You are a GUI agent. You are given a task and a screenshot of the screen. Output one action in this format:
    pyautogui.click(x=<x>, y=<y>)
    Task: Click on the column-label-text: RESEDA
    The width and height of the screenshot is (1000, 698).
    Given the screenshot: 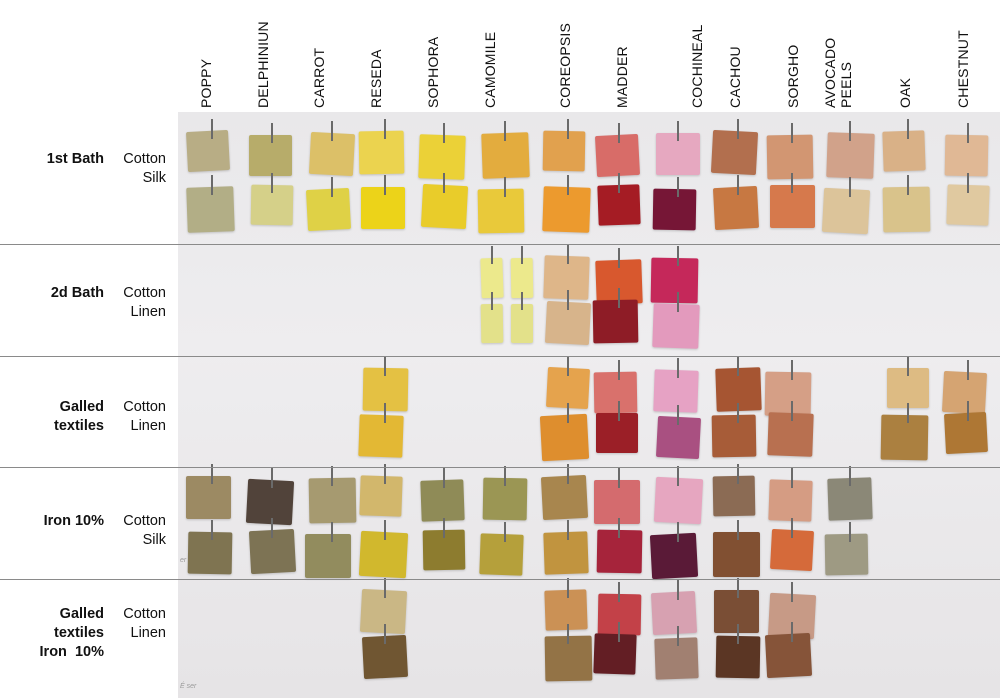 What is the action you would take?
    pyautogui.click(x=376, y=78)
    